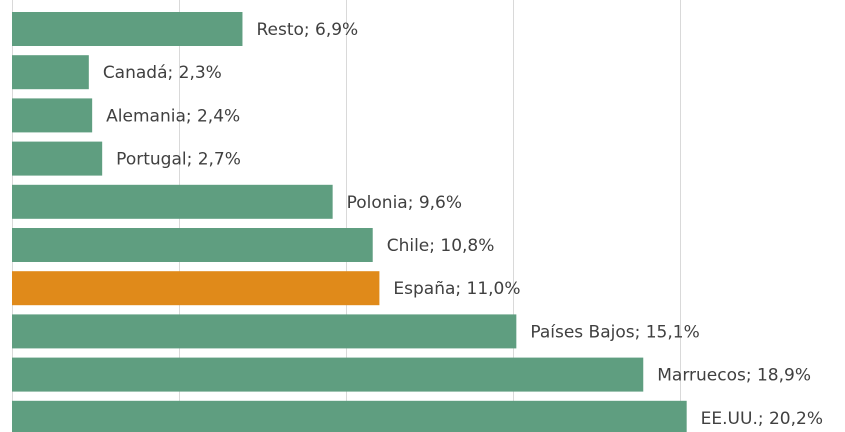 The height and width of the screenshot is (432, 845). What do you see at coordinates (173, 116) in the screenshot?
I see `data-label: Alemania; 2,4%` at bounding box center [173, 116].